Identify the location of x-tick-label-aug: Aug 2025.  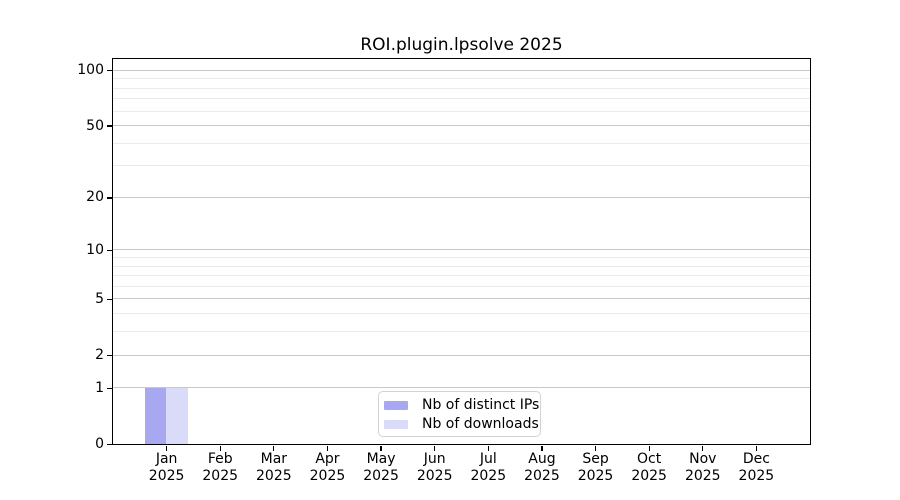
(542, 468).